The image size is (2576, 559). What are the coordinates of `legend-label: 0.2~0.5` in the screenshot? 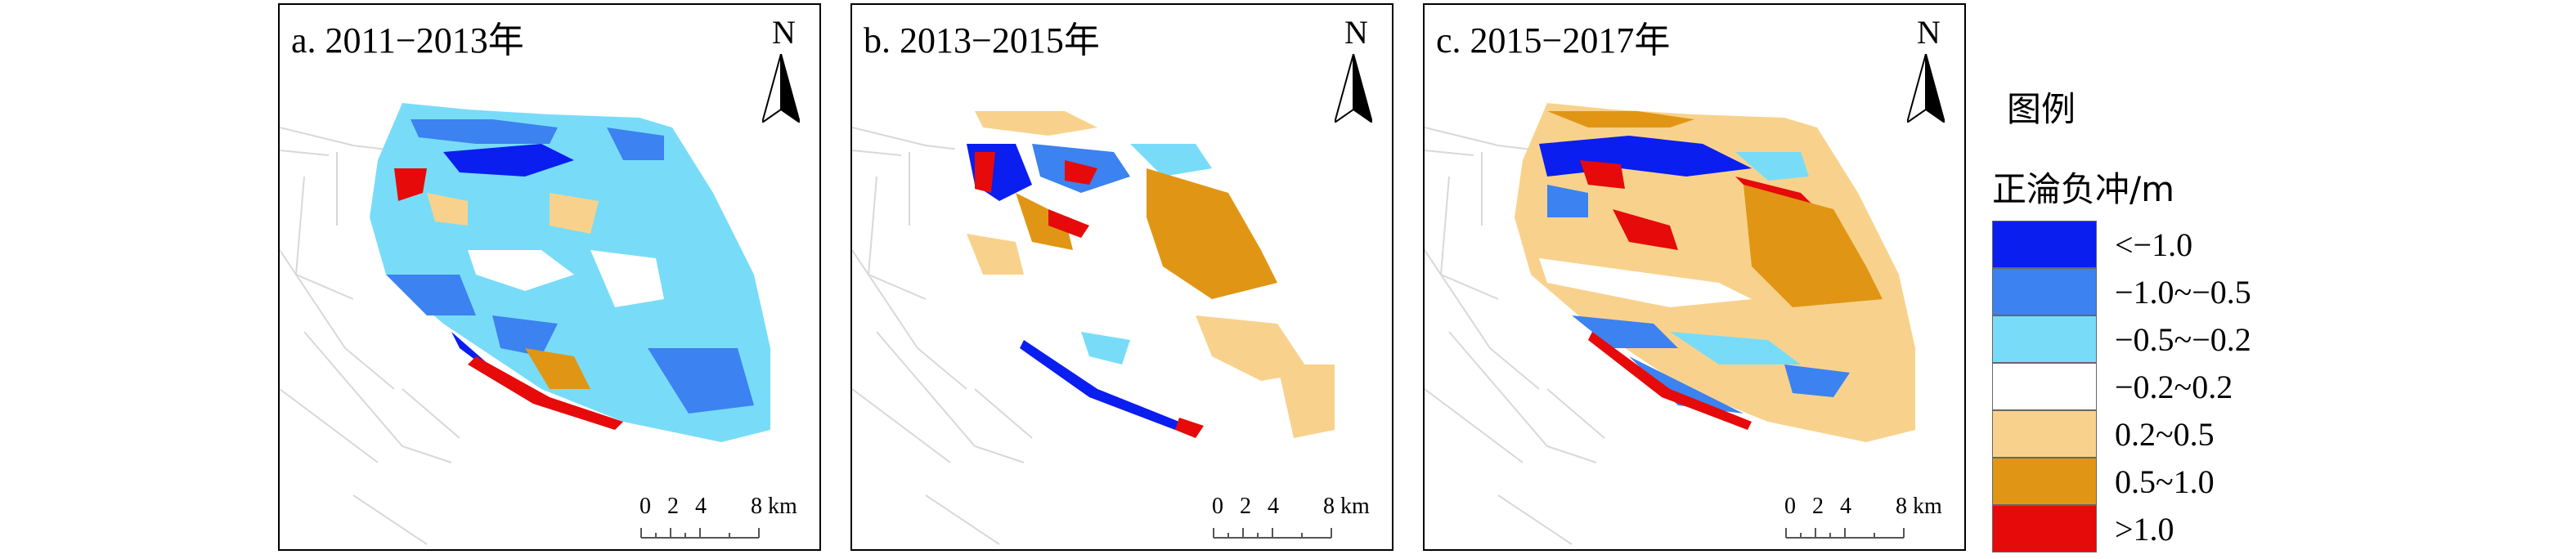 It's located at (2165, 434).